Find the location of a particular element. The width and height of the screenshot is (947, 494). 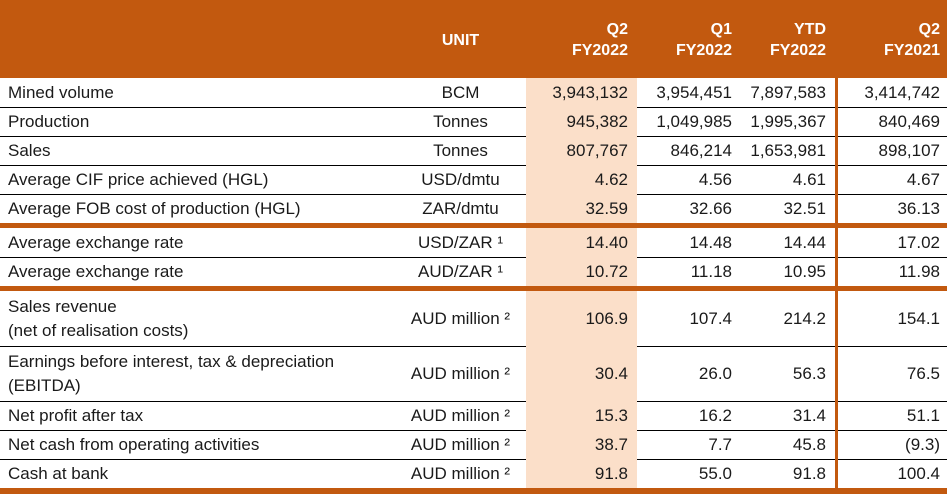

value-q2-fy2021: 3,414,742 is located at coordinates (902, 92).